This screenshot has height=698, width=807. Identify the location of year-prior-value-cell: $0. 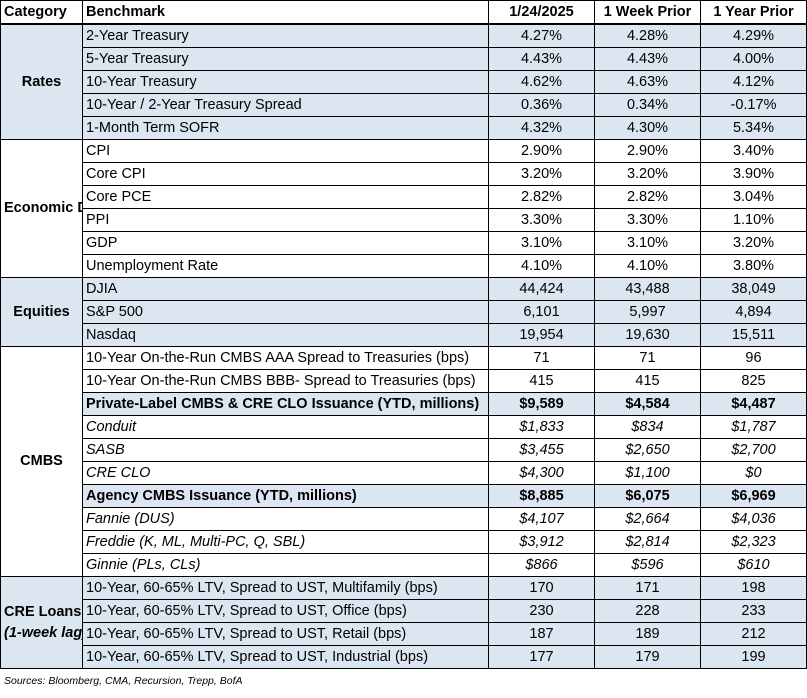
(753, 473).